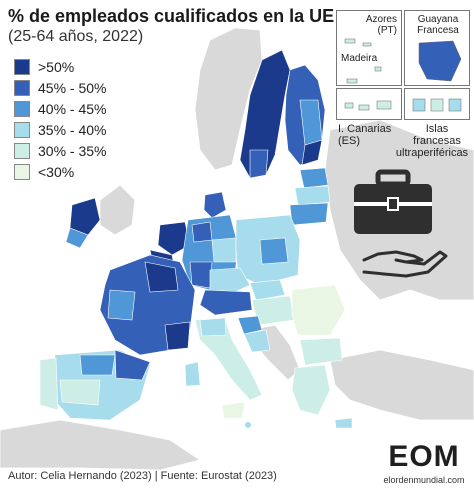  Describe the element at coordinates (322, 396) in the screenshot. I see `greece` at that location.